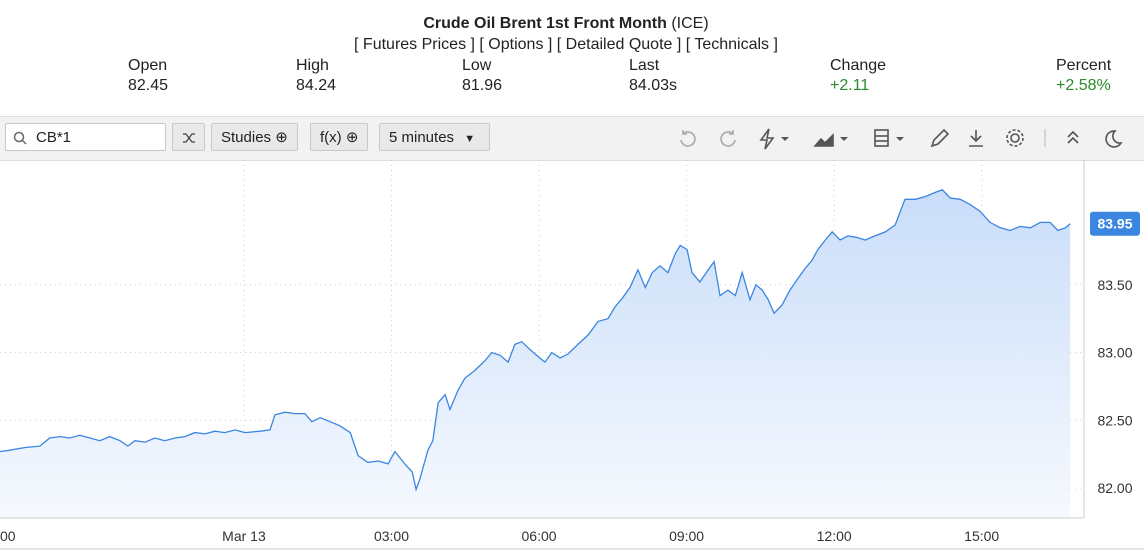  Describe the element at coordinates (246, 137) in the screenshot. I see `studies-label: Studies` at that location.